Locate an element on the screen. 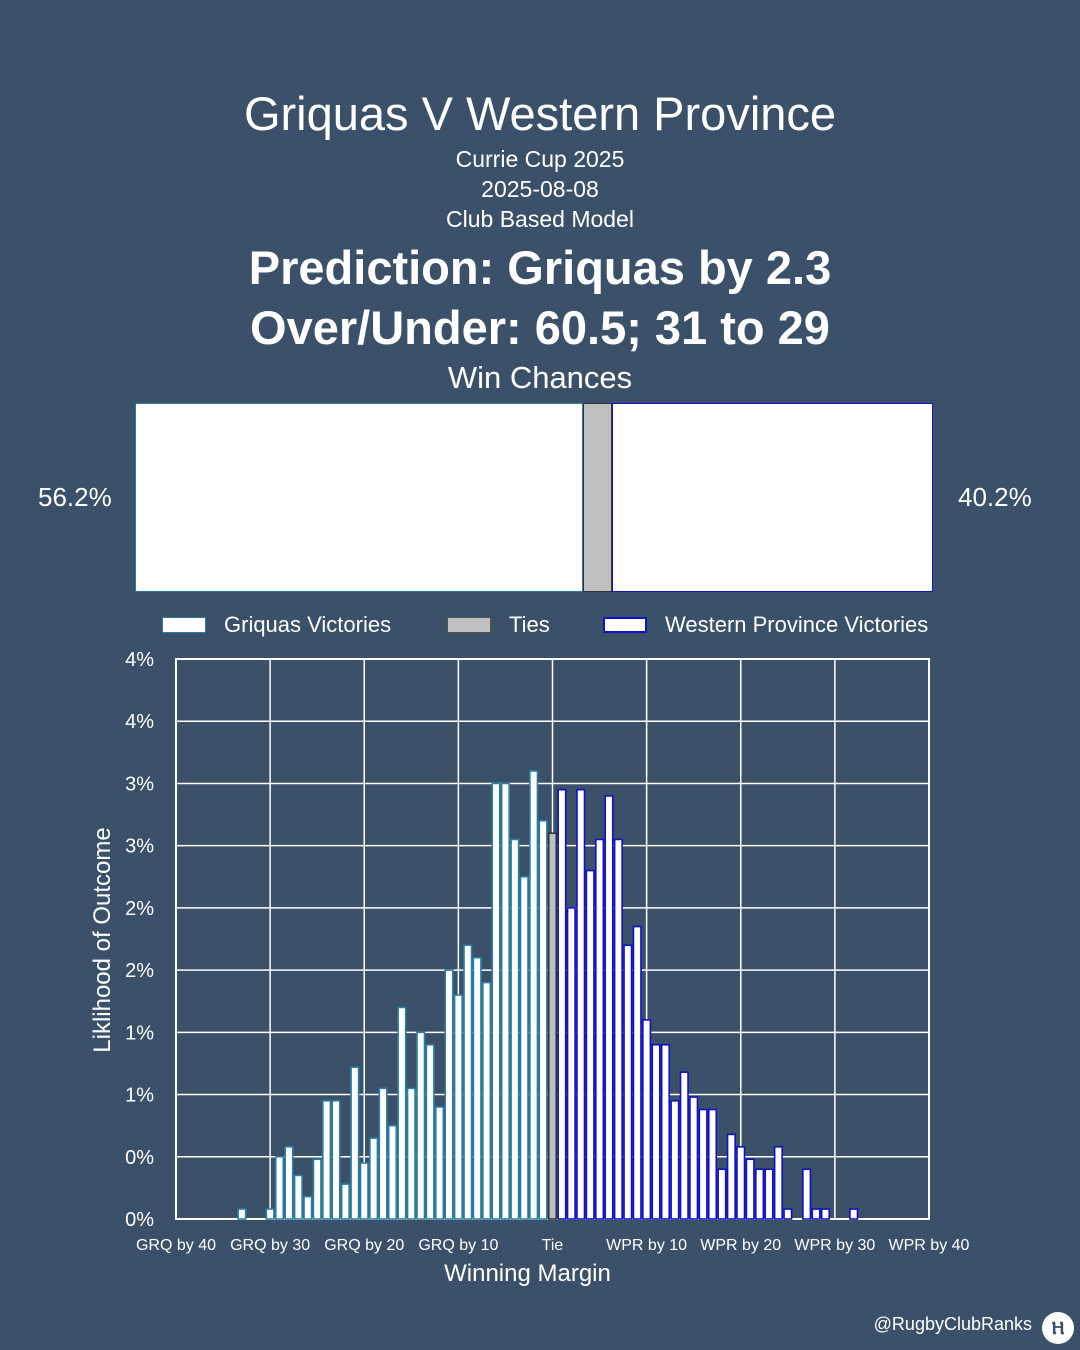 The image size is (1080, 1350). legend-swatch-griquas is located at coordinates (184, 625).